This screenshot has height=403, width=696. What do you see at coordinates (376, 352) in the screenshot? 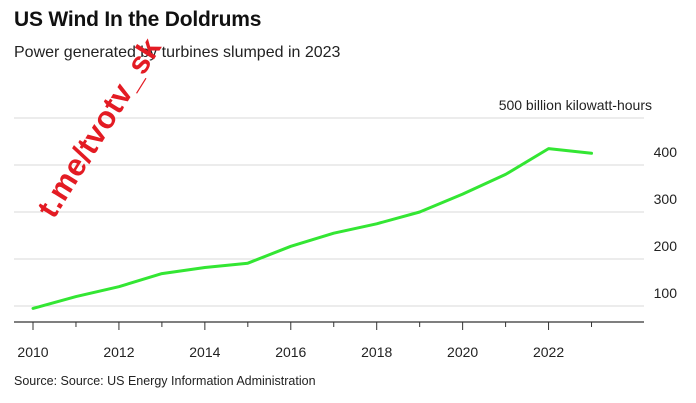
I see `x-tick-label-2018: 2018` at bounding box center [376, 352].